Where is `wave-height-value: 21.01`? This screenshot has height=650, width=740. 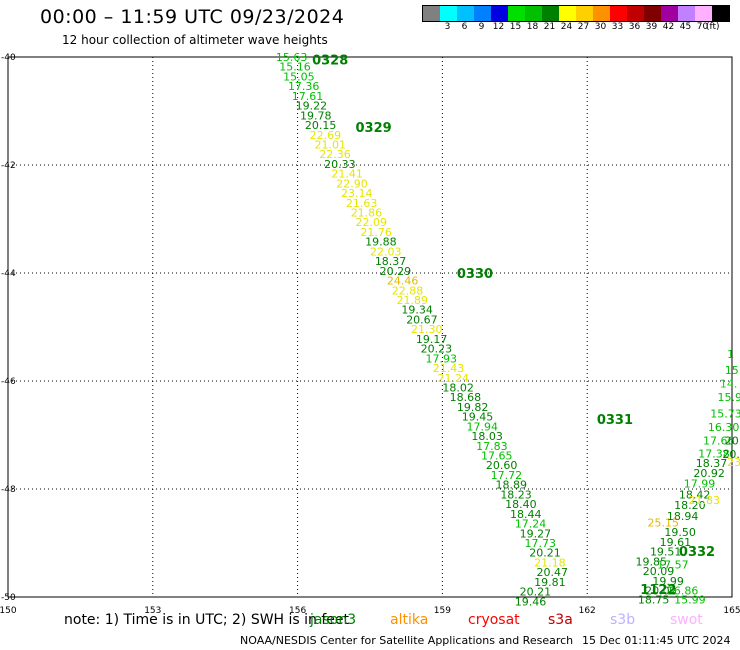
wave-height-value: 21.01 is located at coordinates (330, 144).